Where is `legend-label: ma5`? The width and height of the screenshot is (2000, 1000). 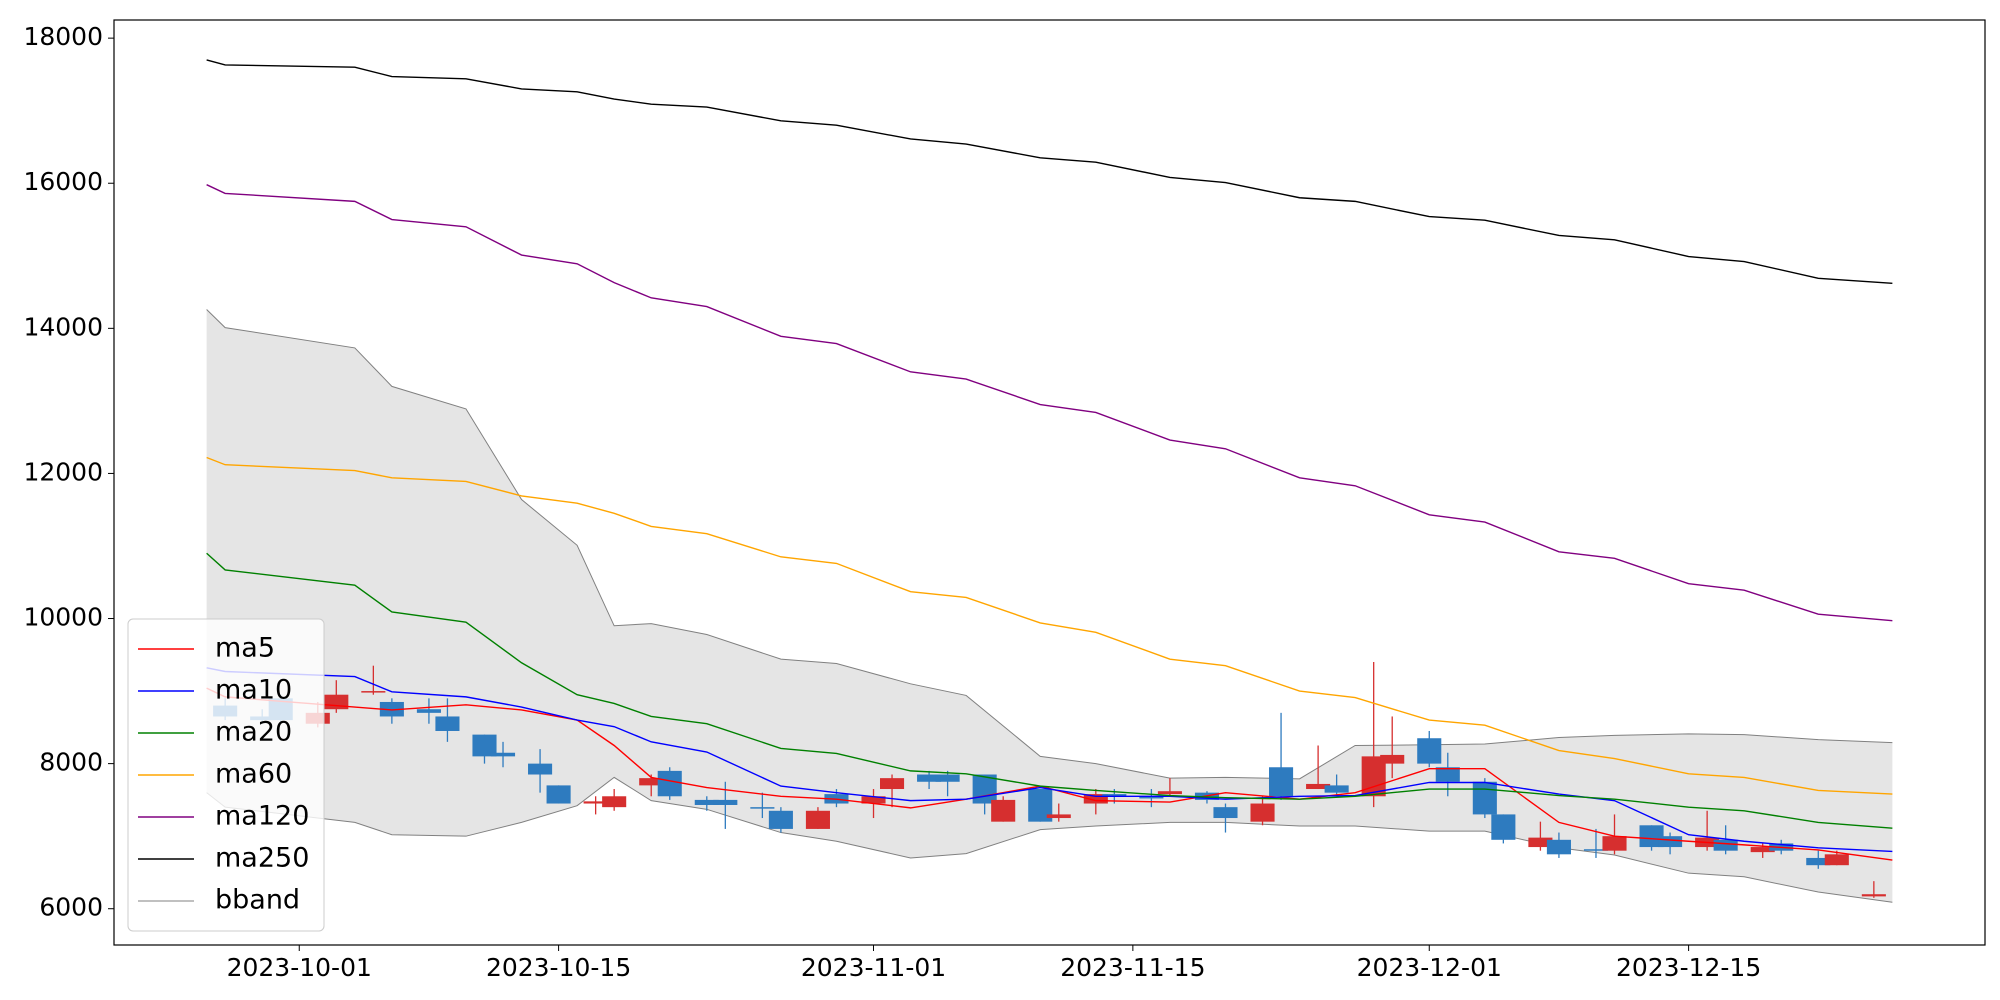 legend-label: ma5 is located at coordinates (245, 648).